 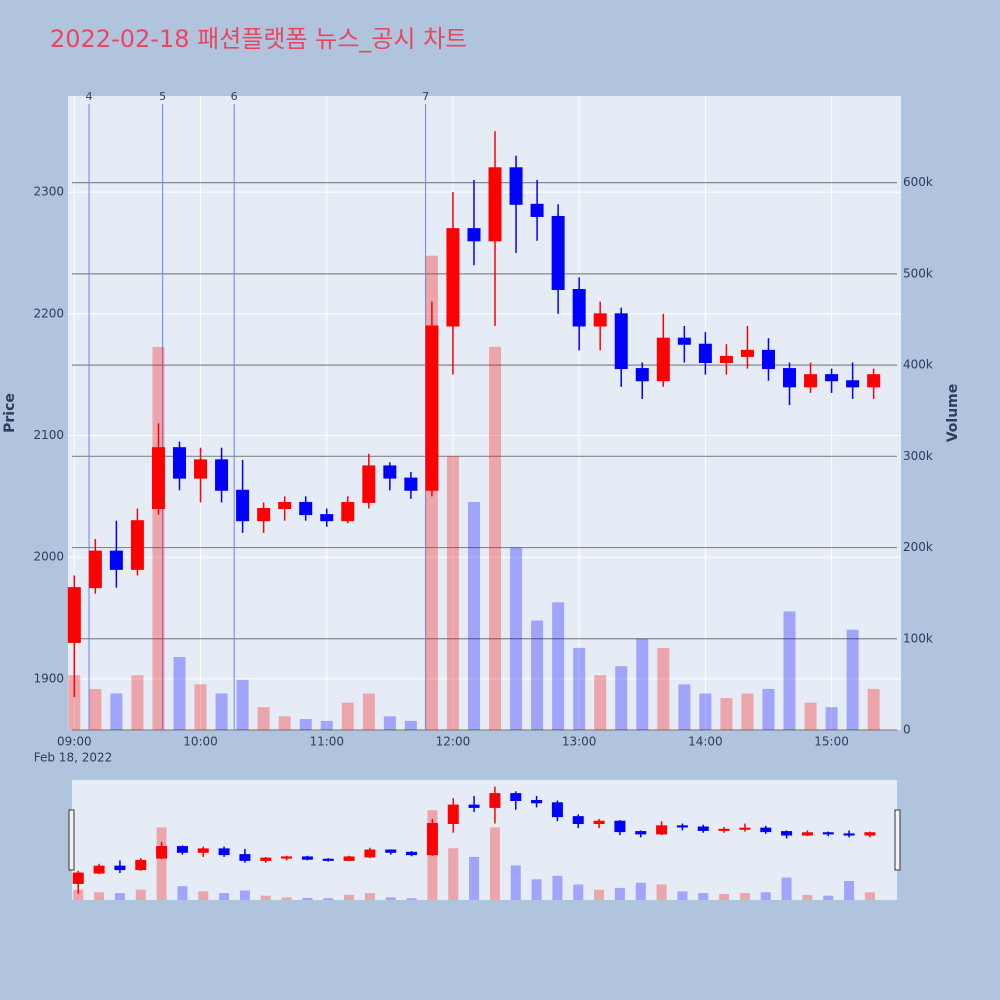 I want to click on y2-tick-label: 100k, so click(x=918, y=638).